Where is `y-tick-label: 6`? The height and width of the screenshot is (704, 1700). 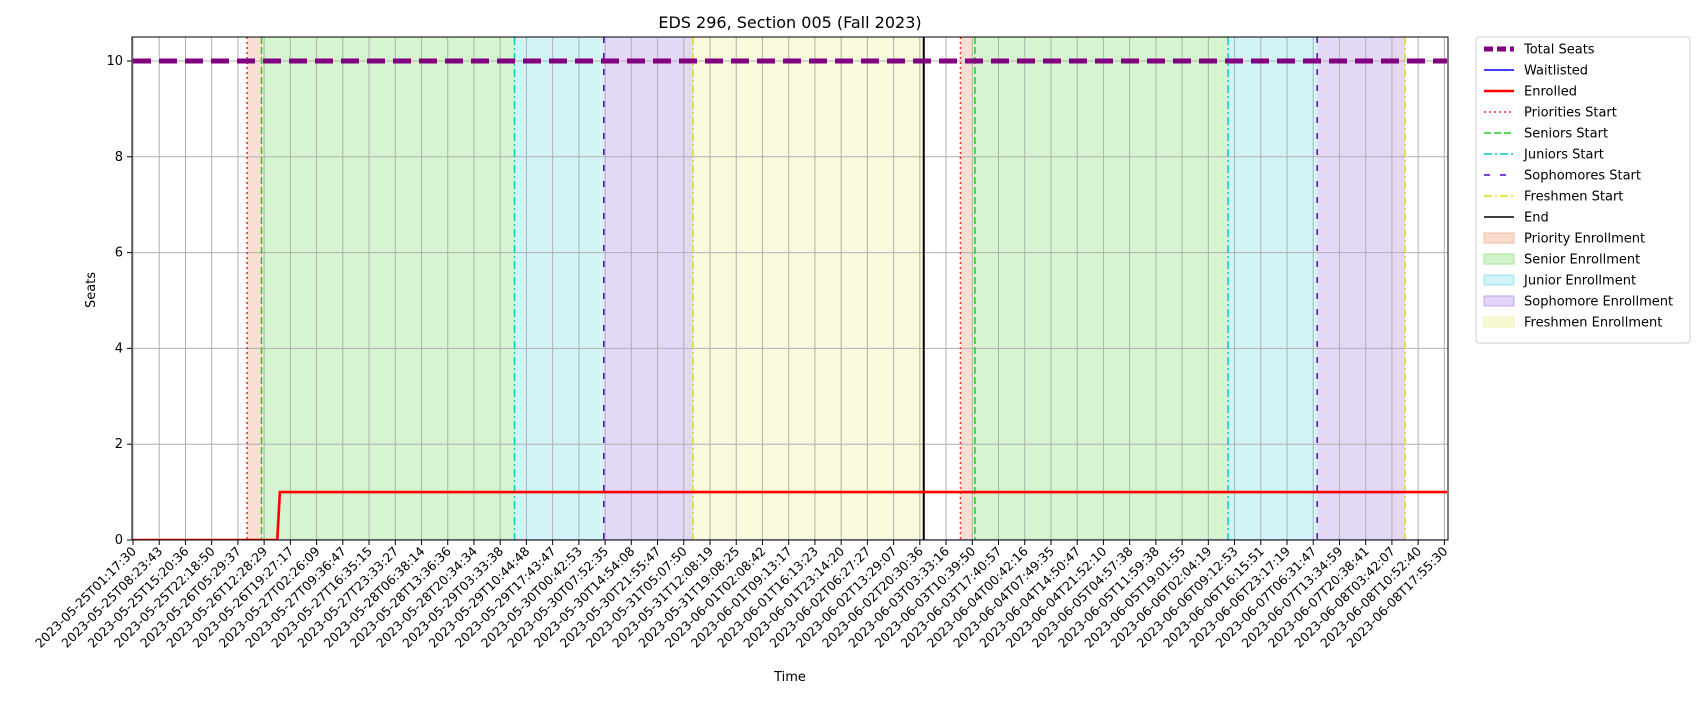
y-tick-label: 6 is located at coordinates (119, 253).